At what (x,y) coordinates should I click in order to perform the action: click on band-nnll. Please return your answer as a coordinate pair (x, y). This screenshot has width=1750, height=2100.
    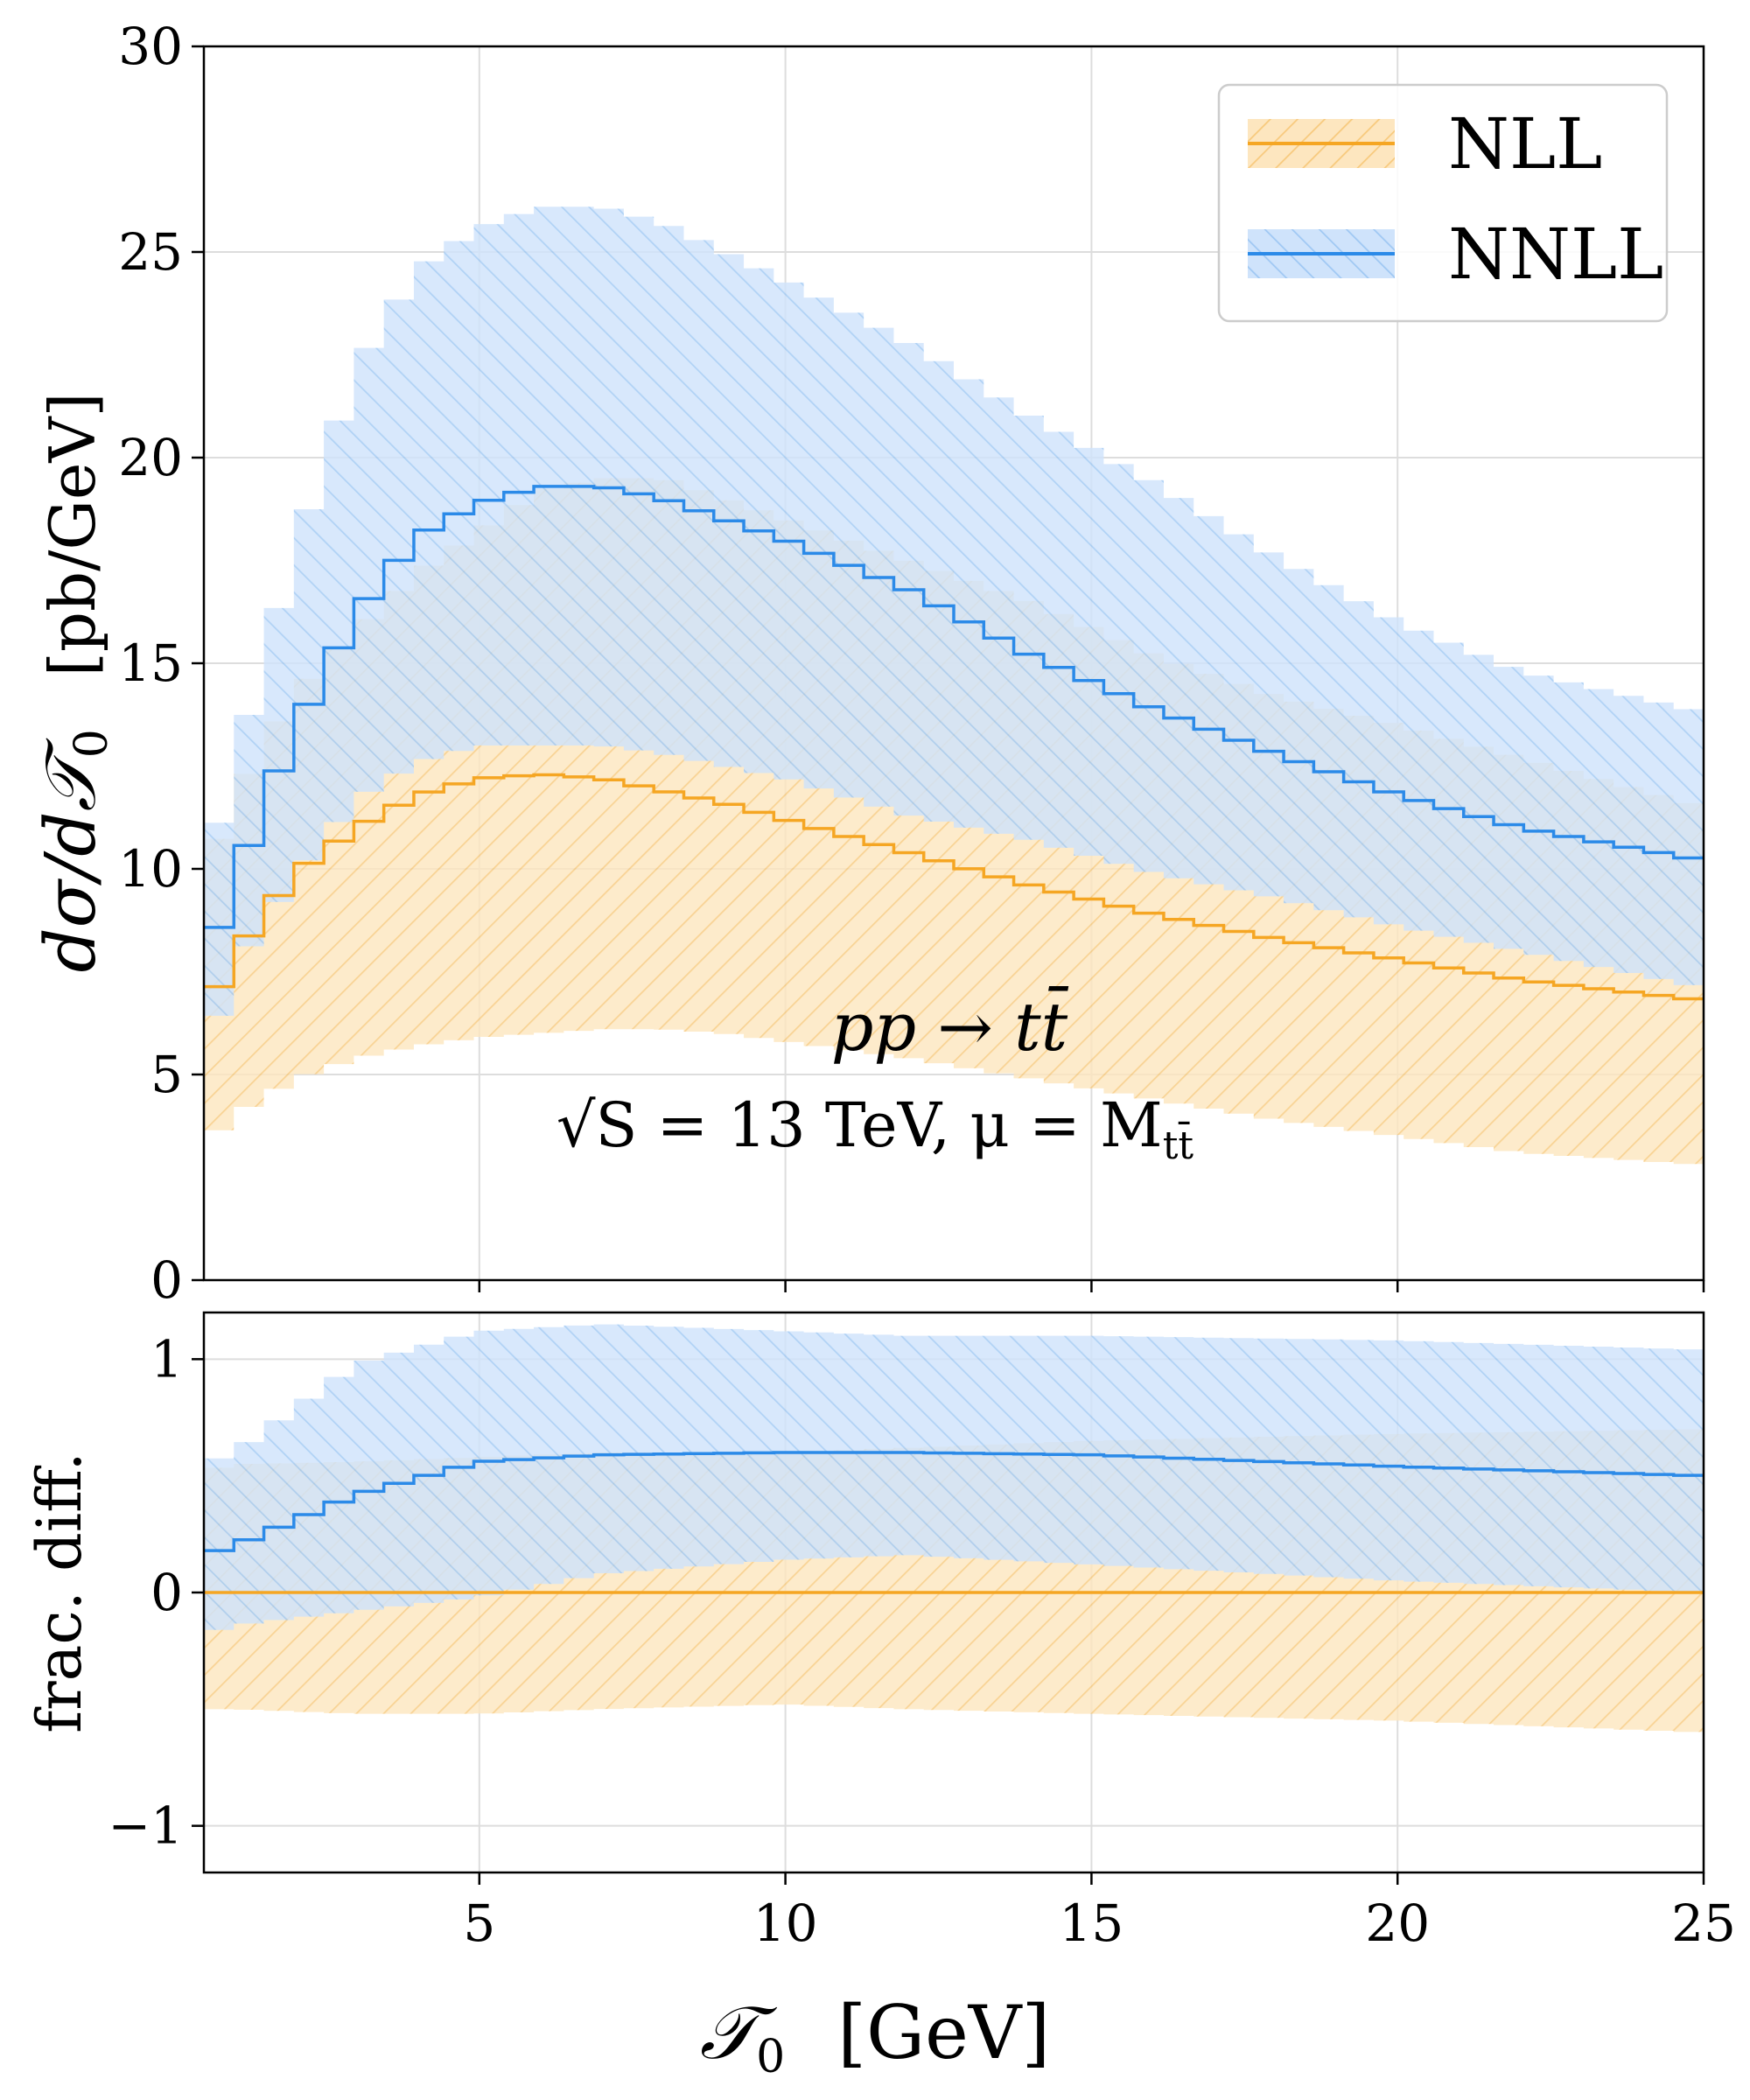
    Looking at the image, I should click on (954, 1477).